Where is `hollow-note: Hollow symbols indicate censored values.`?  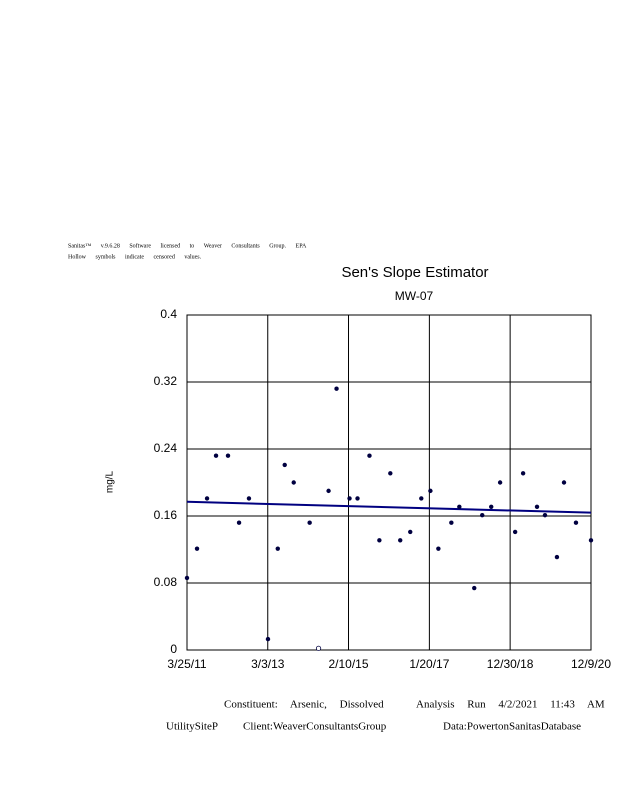 hollow-note: Hollow symbols indicate censored values. is located at coordinates (135, 257).